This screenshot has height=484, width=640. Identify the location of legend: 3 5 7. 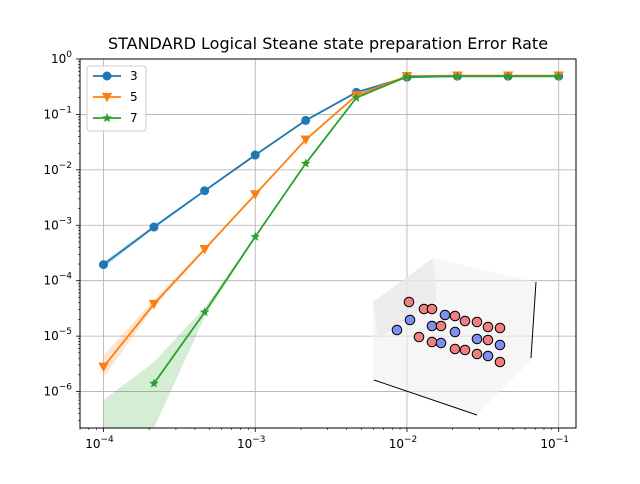
(116, 98).